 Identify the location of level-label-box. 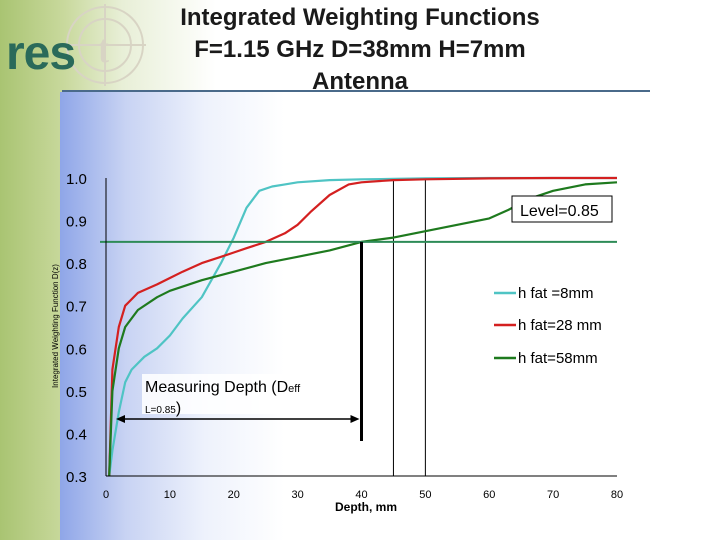
(562, 209).